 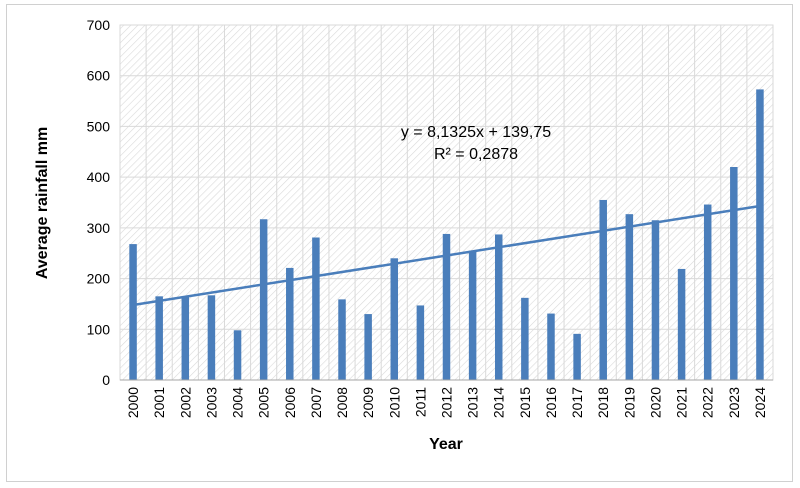 What do you see at coordinates (499, 402) in the screenshot?
I see `x-tick-label: 2014` at bounding box center [499, 402].